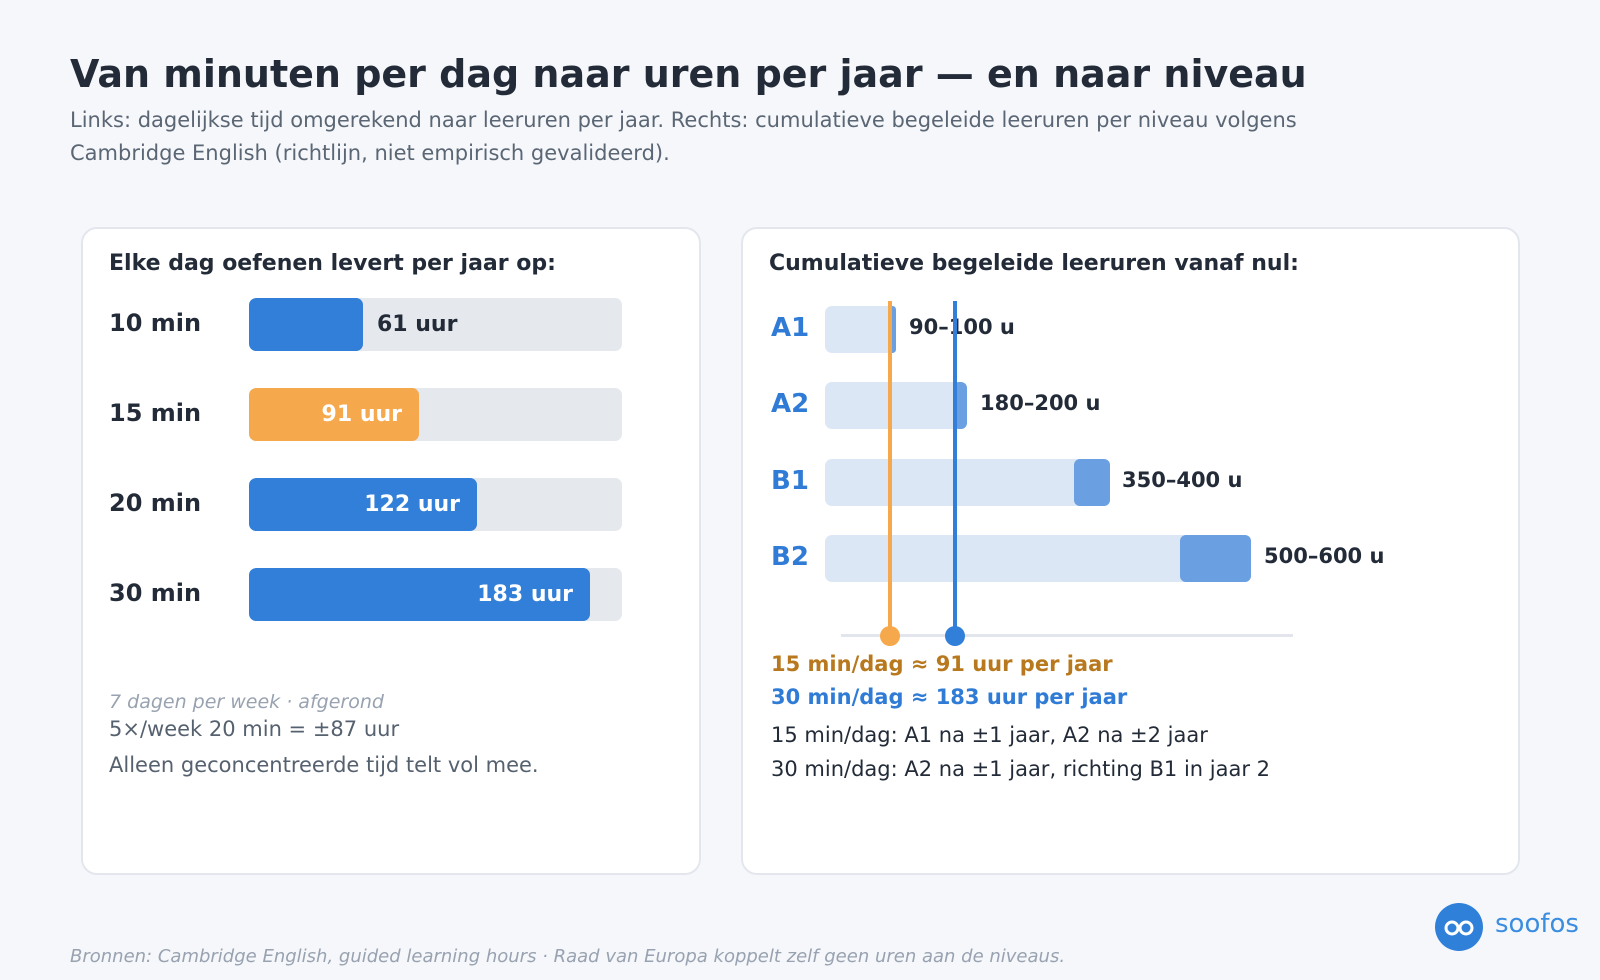 The width and height of the screenshot is (1600, 980). Describe the element at coordinates (790, 557) in the screenshot. I see `level-label: B2` at that location.